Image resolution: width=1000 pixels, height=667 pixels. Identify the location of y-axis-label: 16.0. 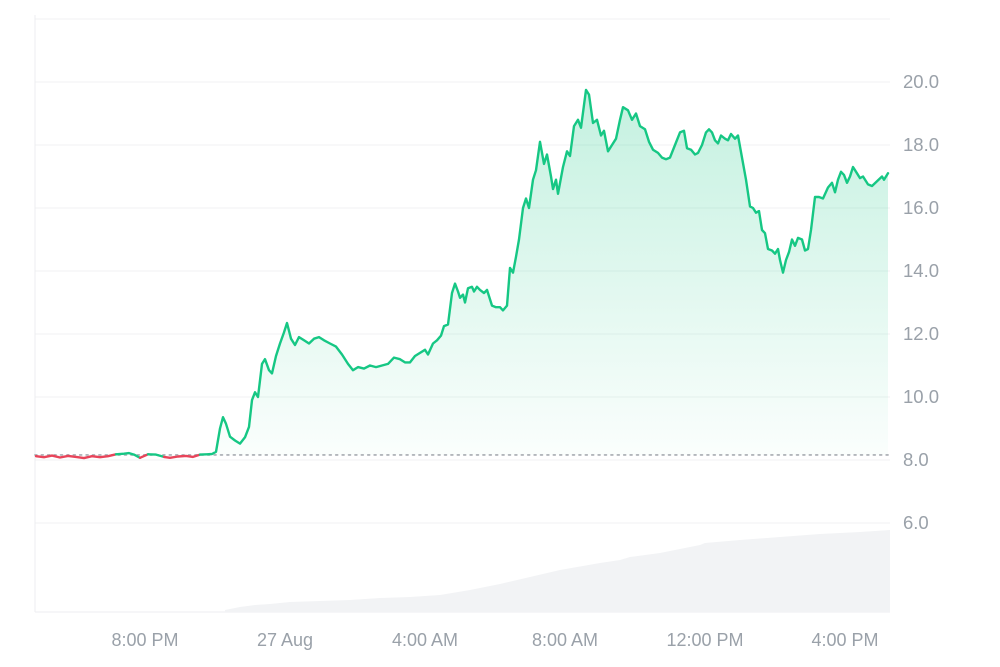
(921, 207).